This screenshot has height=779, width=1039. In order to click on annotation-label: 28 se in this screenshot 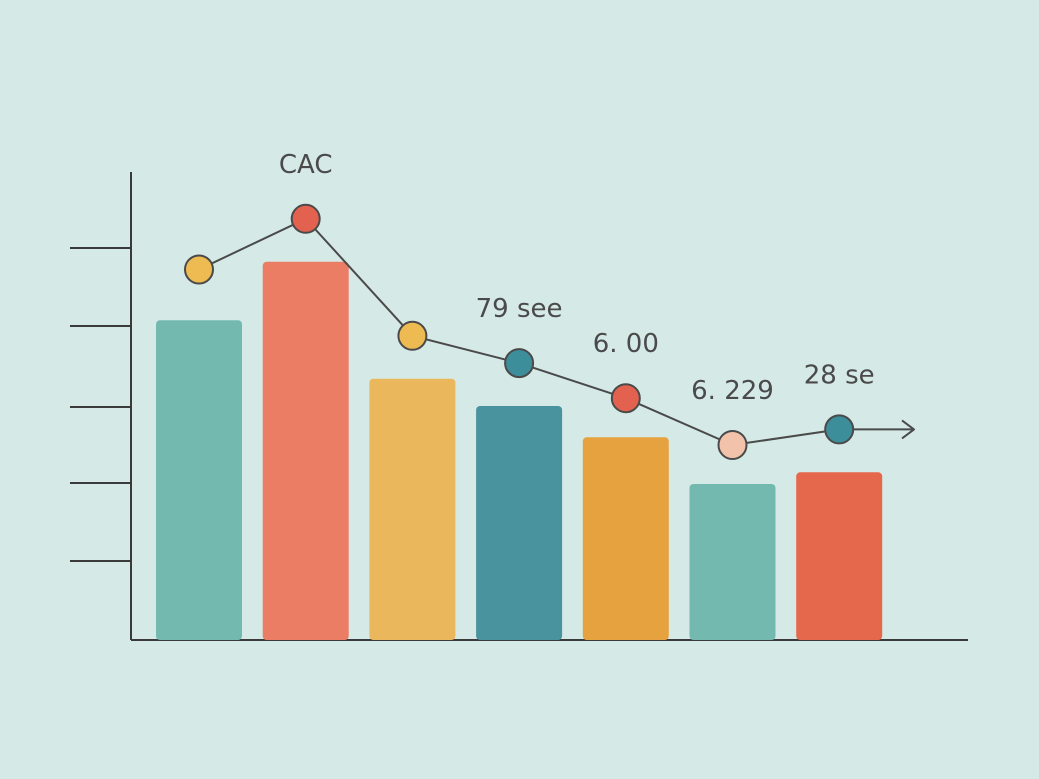, I will do `click(839, 375)`.